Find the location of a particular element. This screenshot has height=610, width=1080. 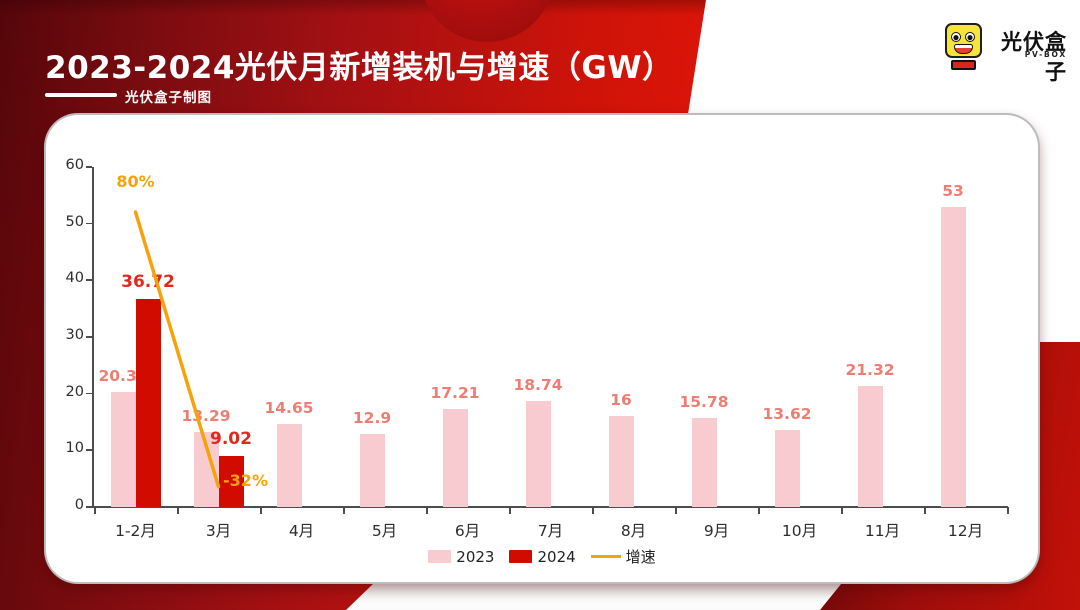

byline-text: 光伏盒子制图 is located at coordinates (168, 98).